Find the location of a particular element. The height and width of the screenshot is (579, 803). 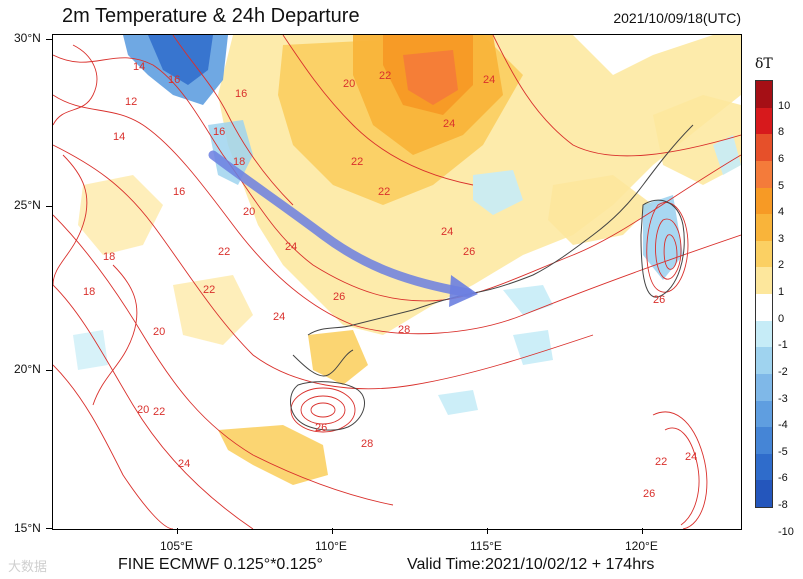

colorbar-label: 10 is located at coordinates (784, 105).